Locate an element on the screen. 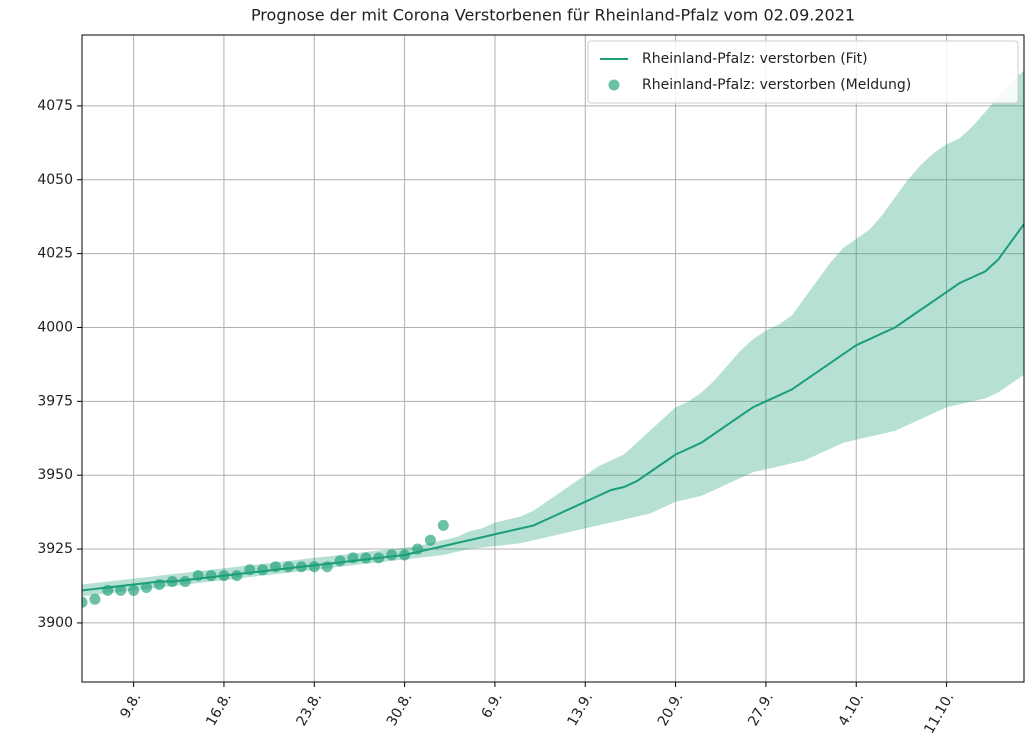  y-tick-label: 3975 is located at coordinates (55, 401).